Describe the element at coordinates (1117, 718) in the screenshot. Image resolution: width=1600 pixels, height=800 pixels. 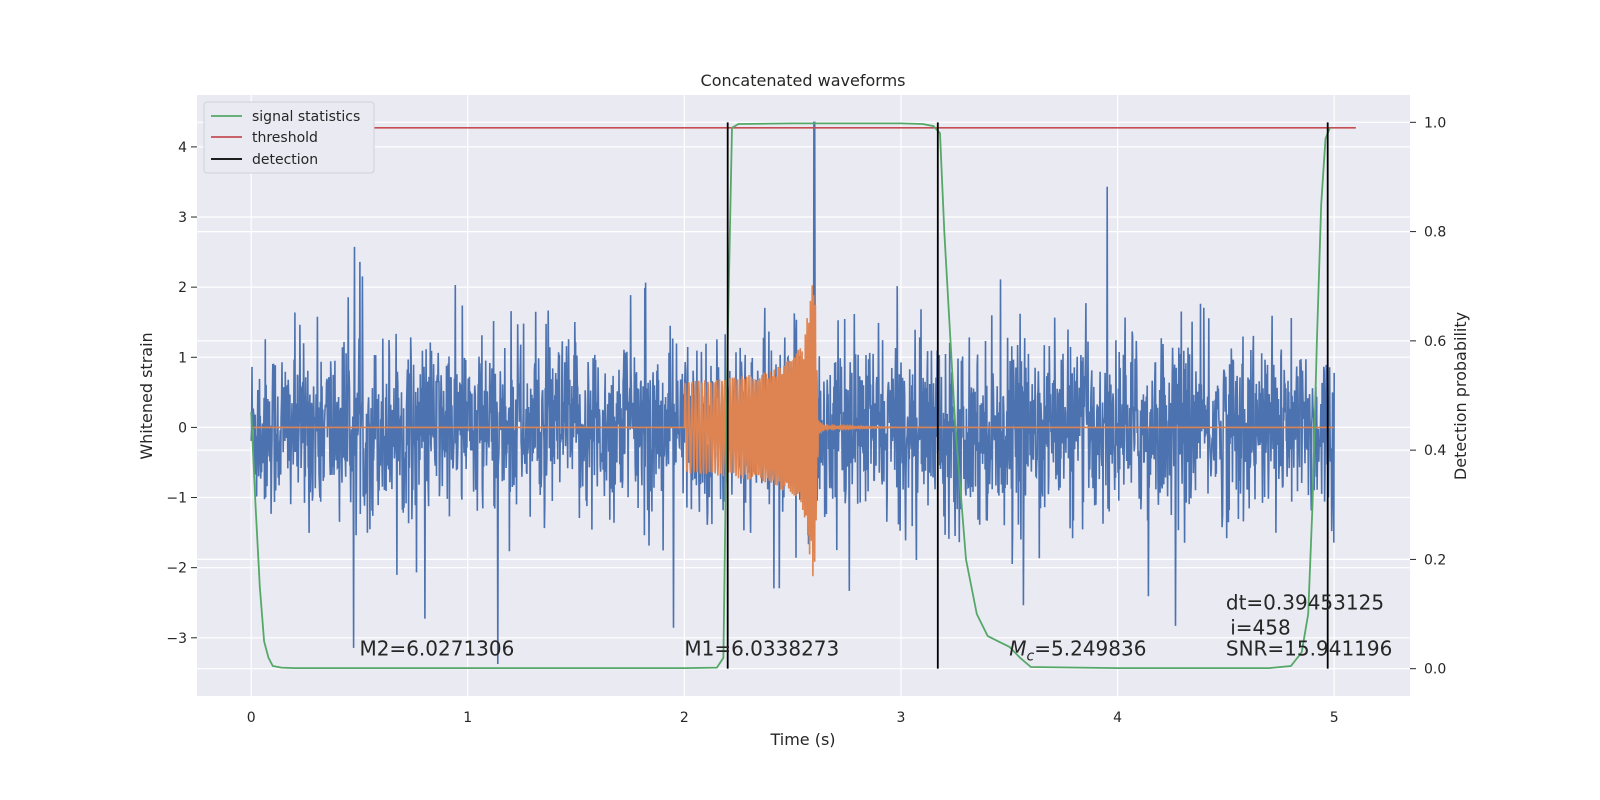
I see `x-tick-label: 4` at that location.